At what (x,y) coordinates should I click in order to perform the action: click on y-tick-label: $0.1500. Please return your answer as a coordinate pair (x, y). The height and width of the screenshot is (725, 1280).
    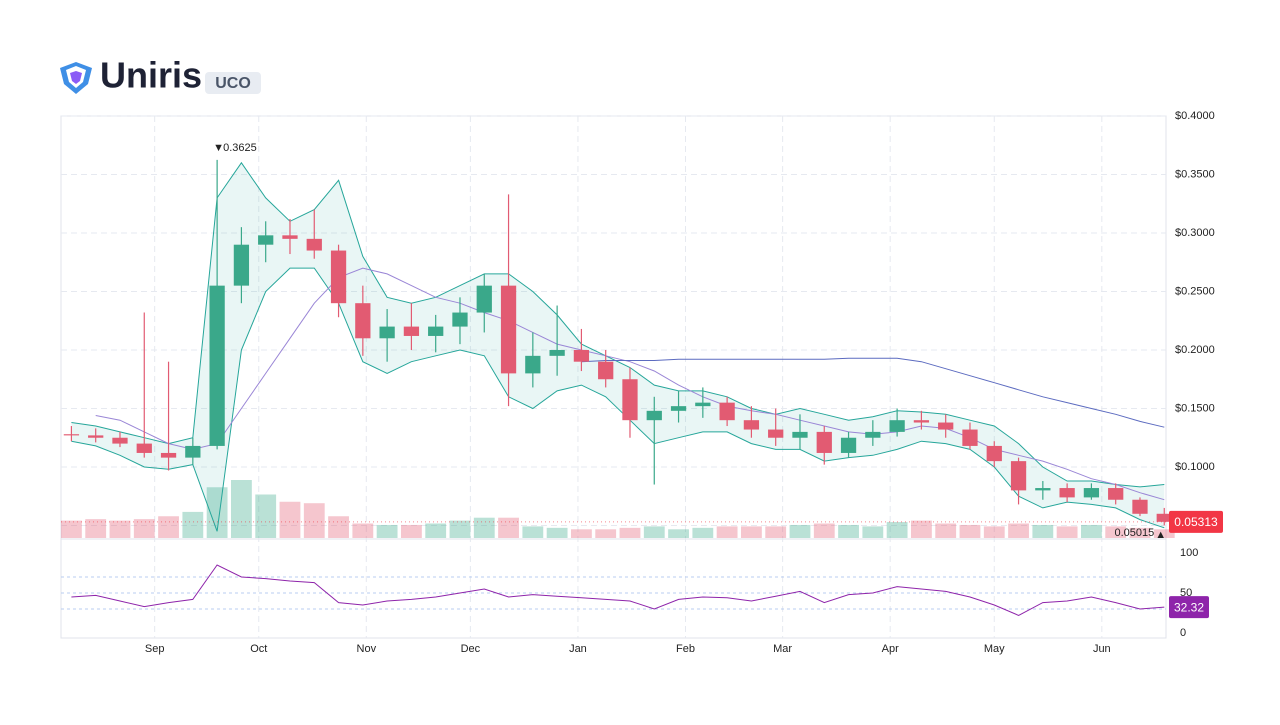
    Looking at the image, I should click on (1195, 408).